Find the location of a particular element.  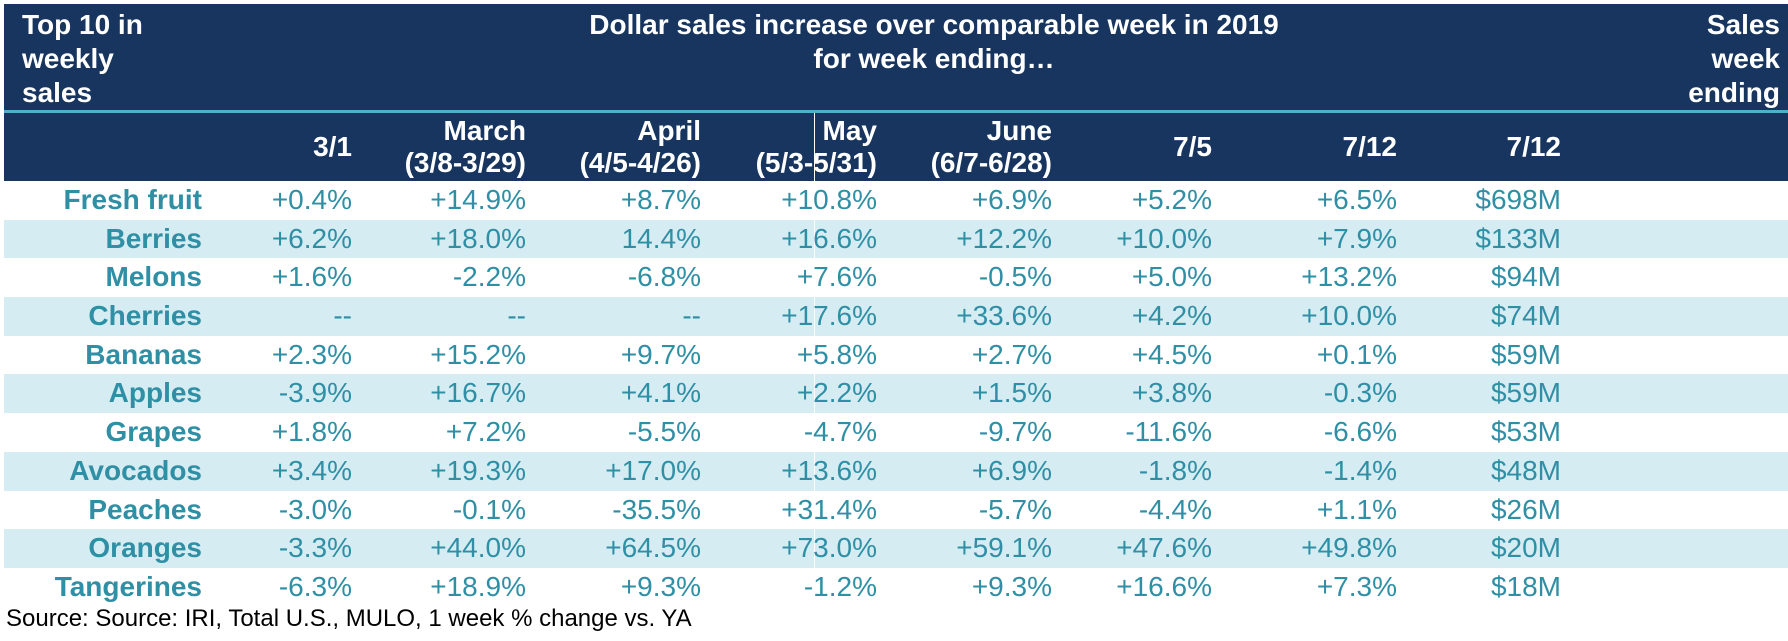

table-cell: +16.7% is located at coordinates (478, 393).